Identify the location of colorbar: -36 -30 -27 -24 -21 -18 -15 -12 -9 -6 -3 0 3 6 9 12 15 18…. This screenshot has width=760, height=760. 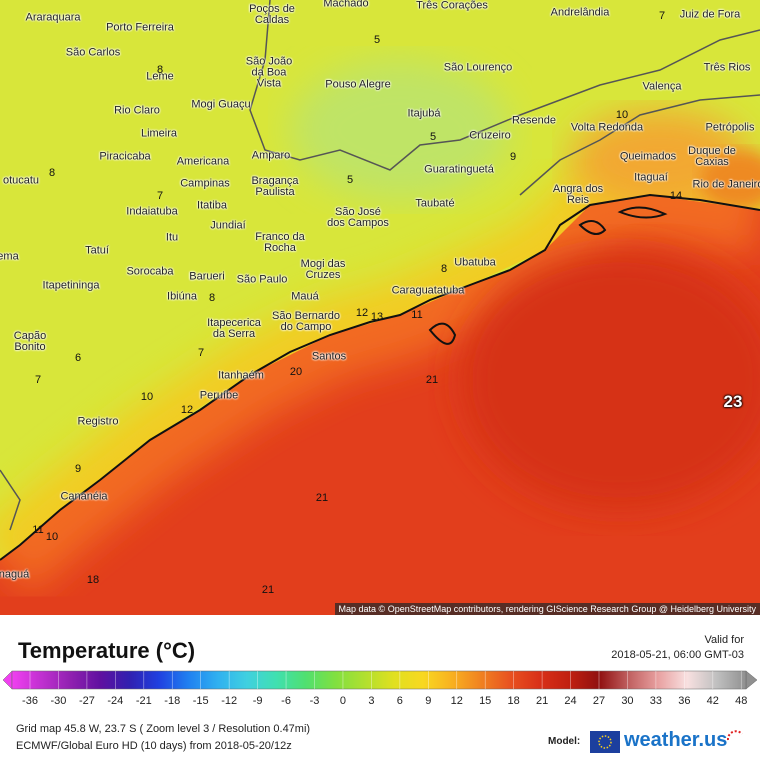
(380, 688).